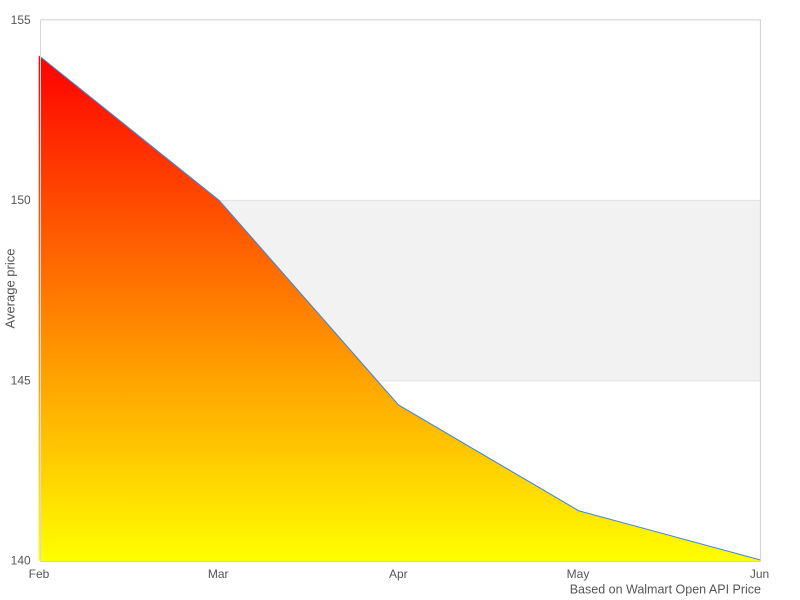  What do you see at coordinates (21, 381) in the screenshot?
I see `svg-text: 145` at bounding box center [21, 381].